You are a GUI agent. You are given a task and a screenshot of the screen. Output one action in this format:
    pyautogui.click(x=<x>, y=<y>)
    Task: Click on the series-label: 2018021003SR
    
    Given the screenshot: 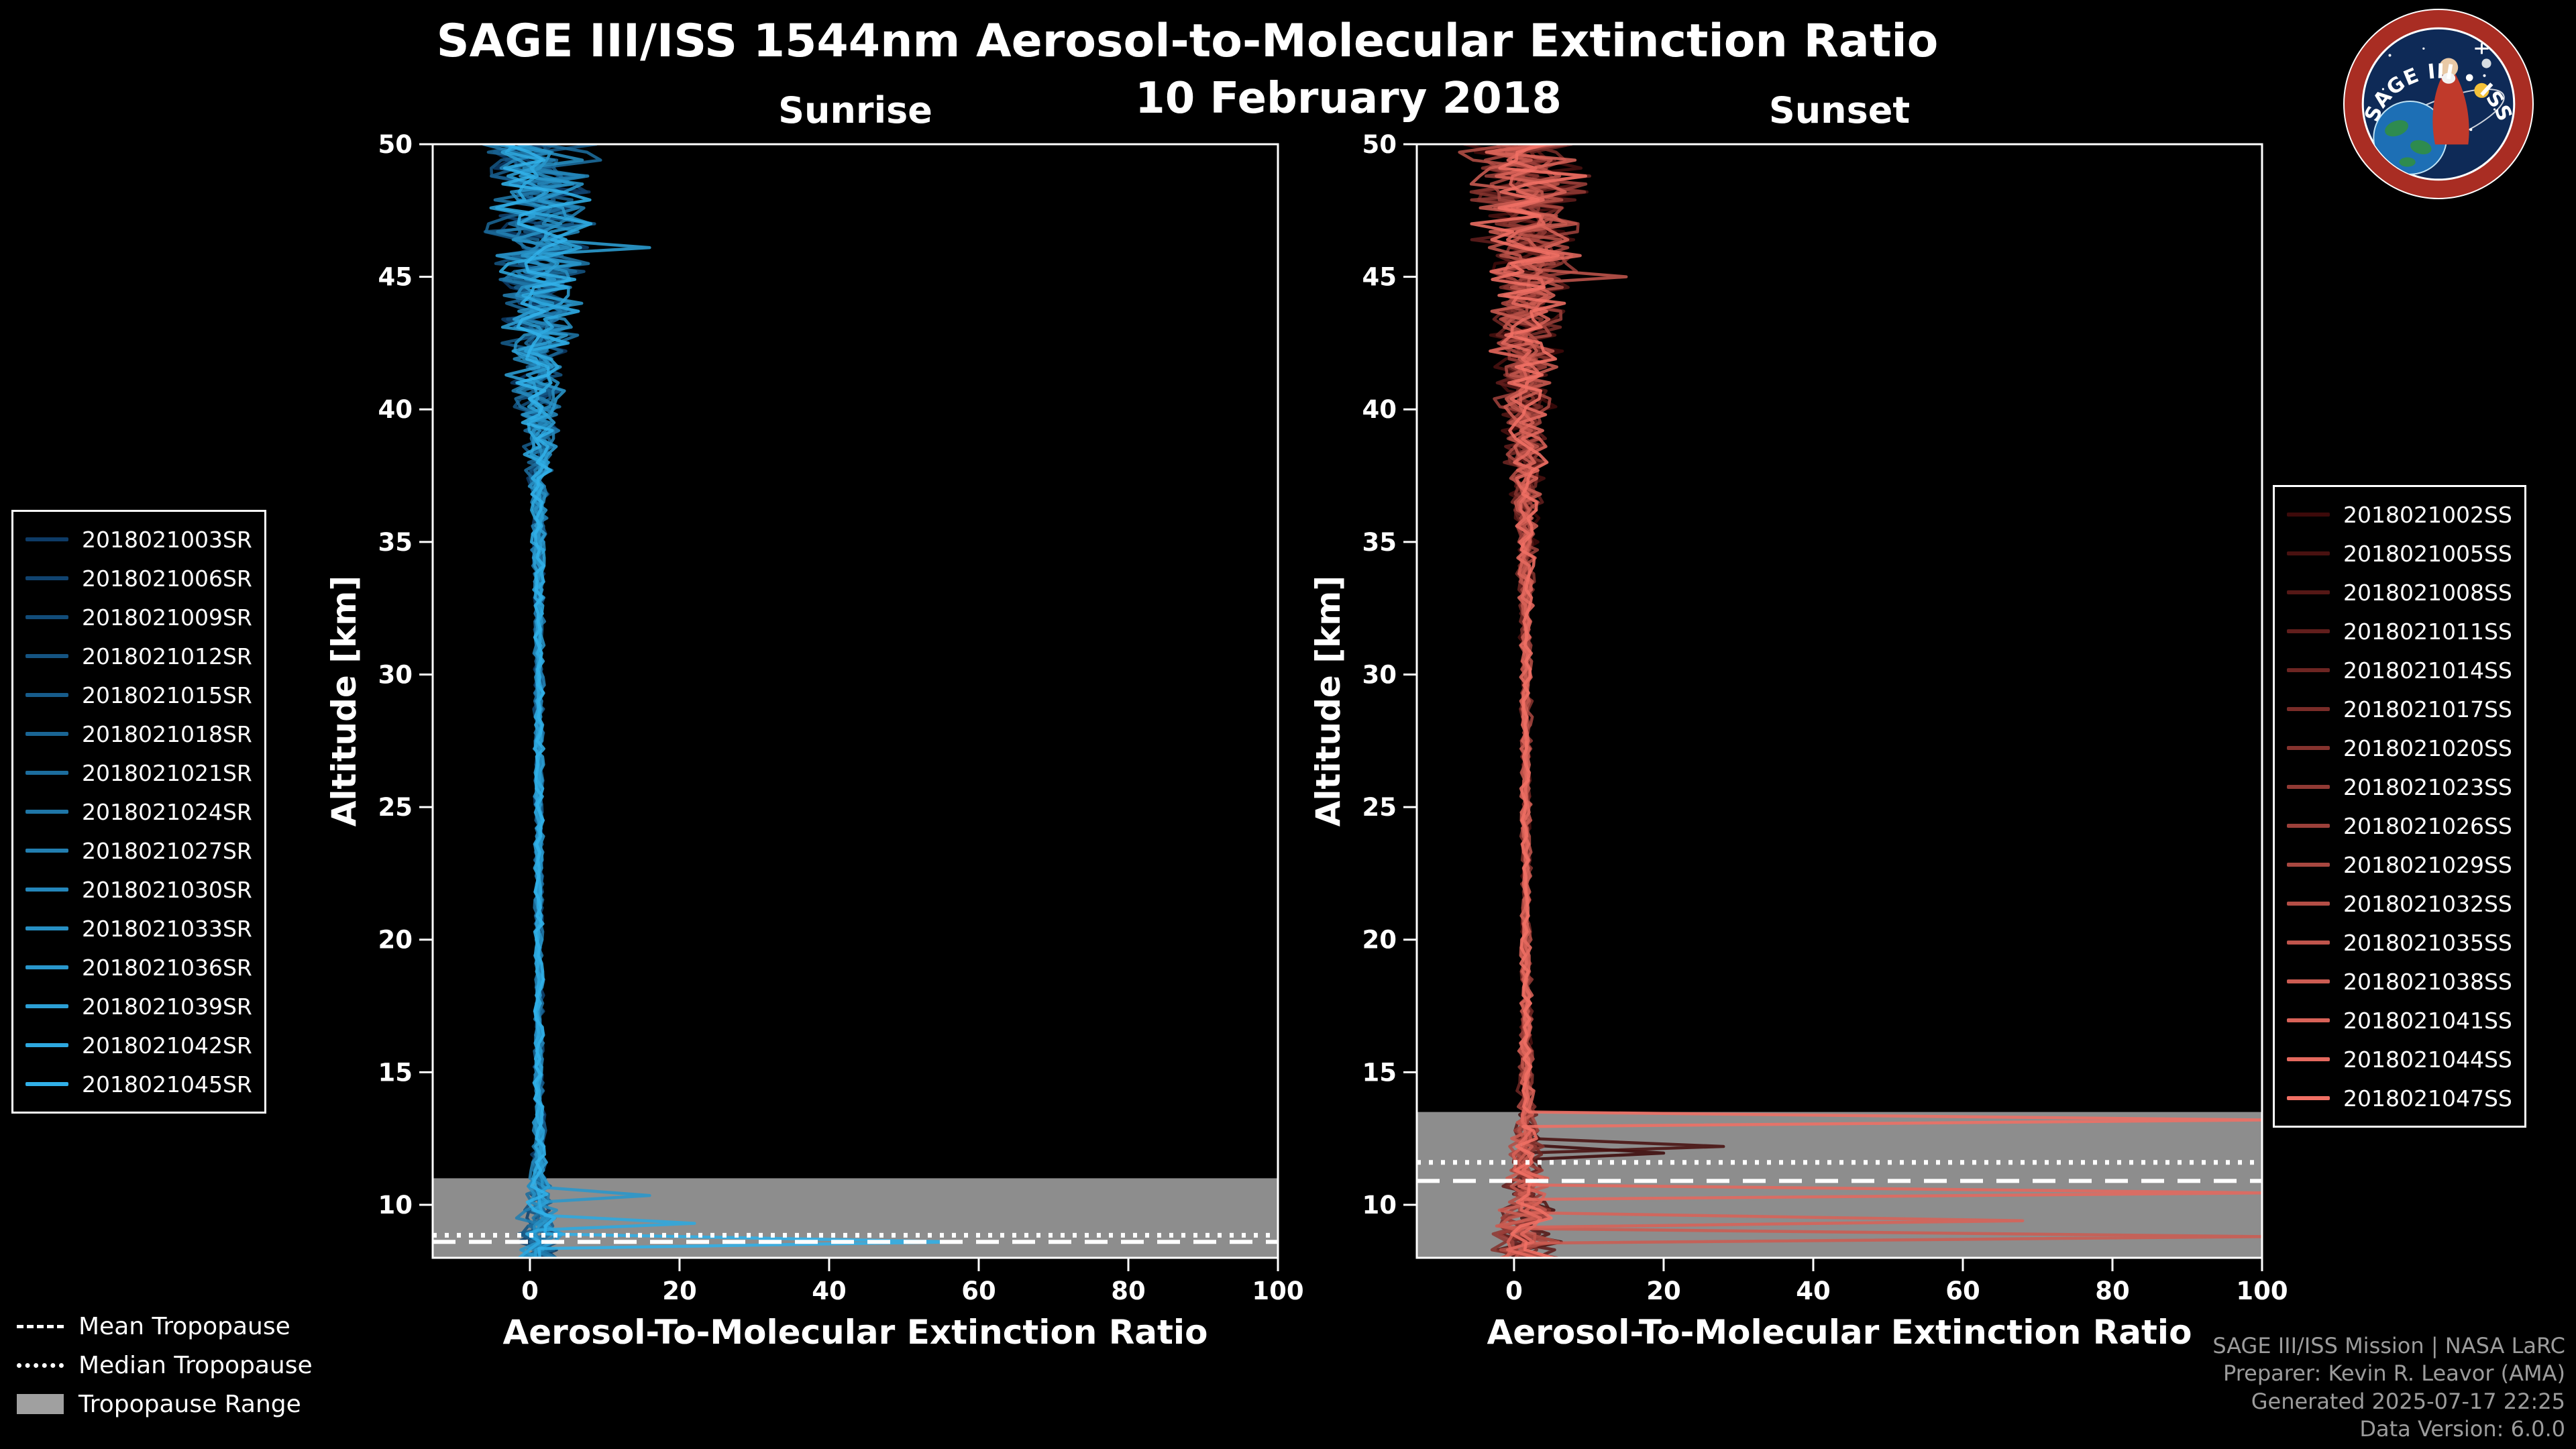 What is the action you would take?
    pyautogui.click(x=167, y=539)
    